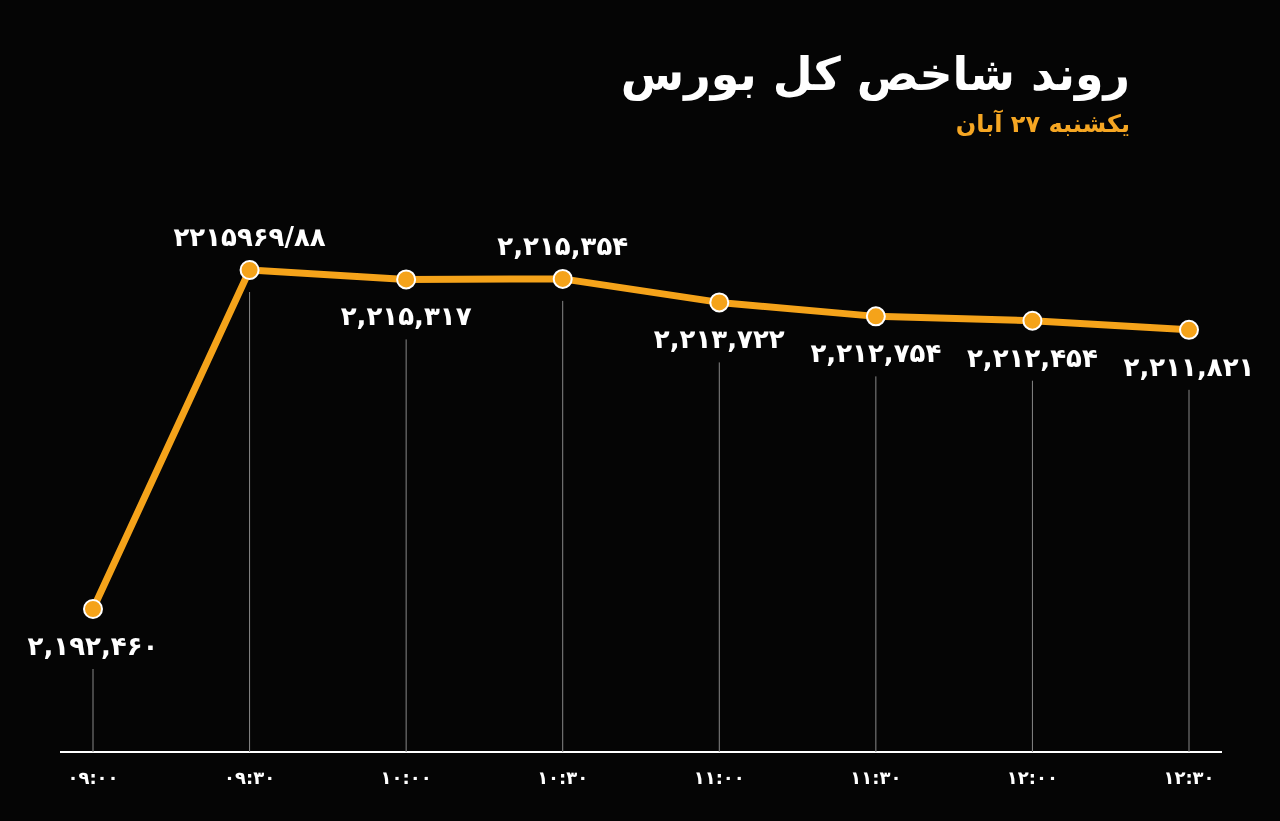 This screenshot has width=1280, height=821. What do you see at coordinates (406, 316) in the screenshot?
I see `data-label: ۲,۲۱۵,۳۱۷` at bounding box center [406, 316].